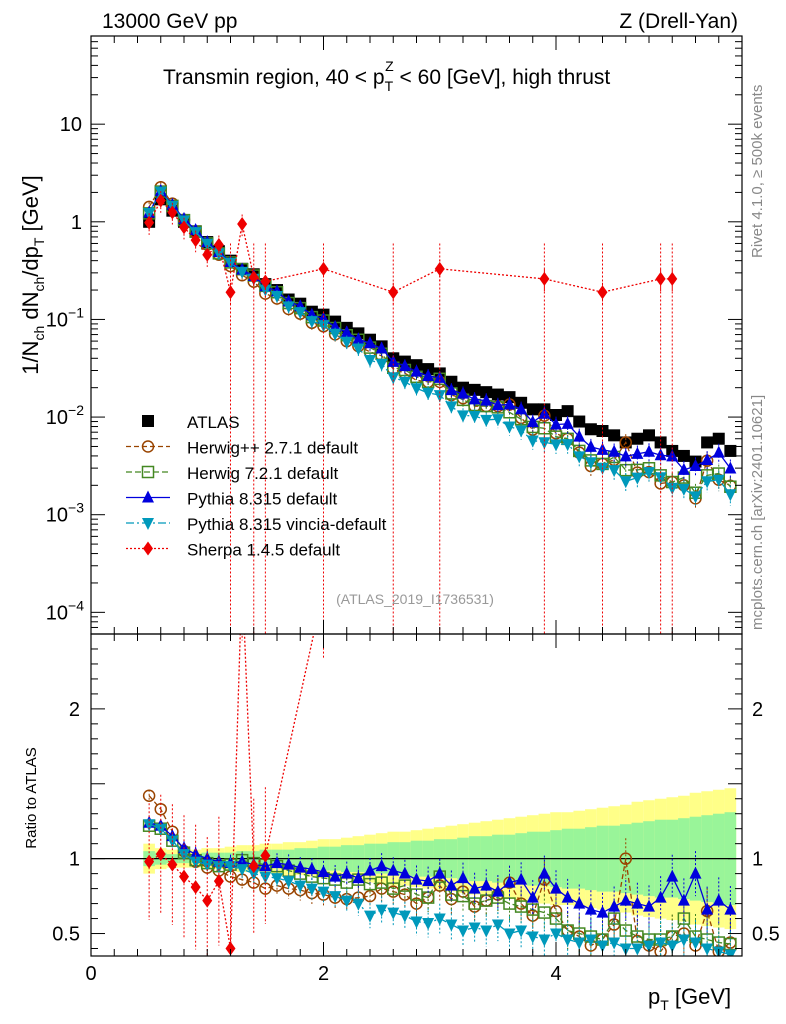 The height and width of the screenshot is (1024, 786). What do you see at coordinates (684, 918) in the screenshot?
I see `series-1-ratio-point` at bounding box center [684, 918].